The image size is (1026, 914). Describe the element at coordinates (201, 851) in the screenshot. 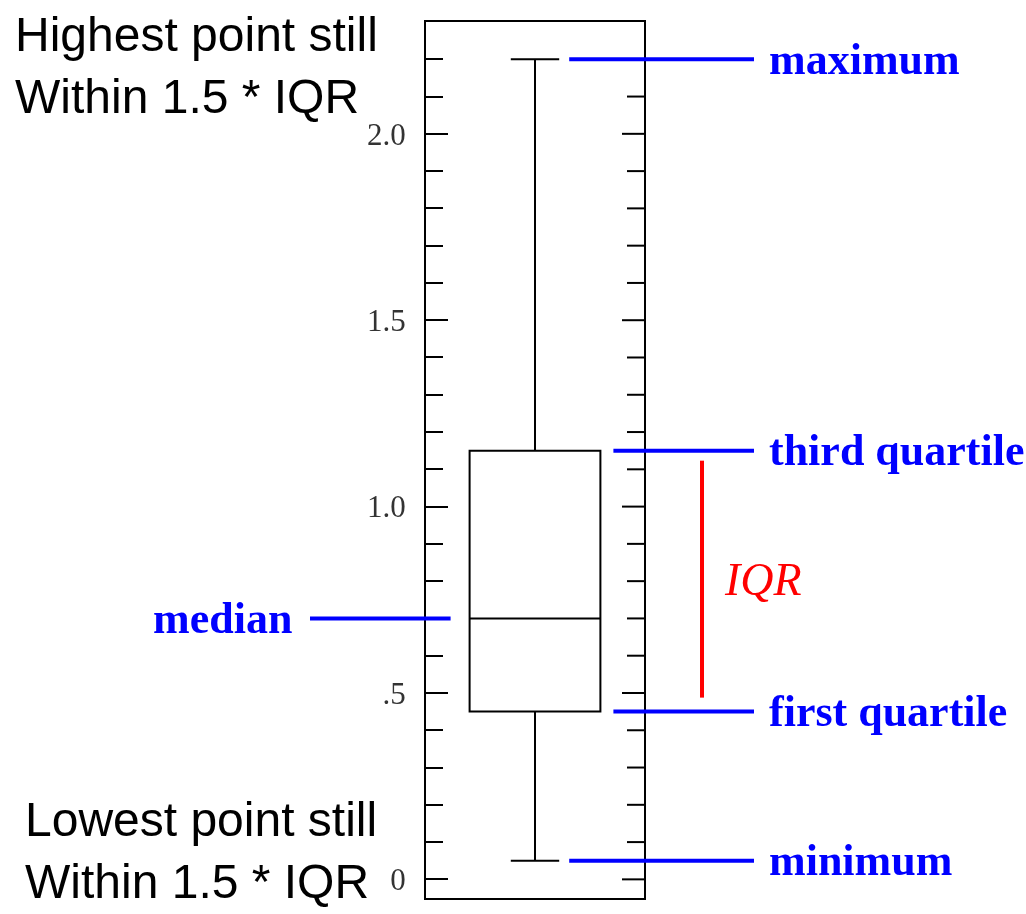

I see `text: Lowest point still Within 1.5 * IQR` at that location.